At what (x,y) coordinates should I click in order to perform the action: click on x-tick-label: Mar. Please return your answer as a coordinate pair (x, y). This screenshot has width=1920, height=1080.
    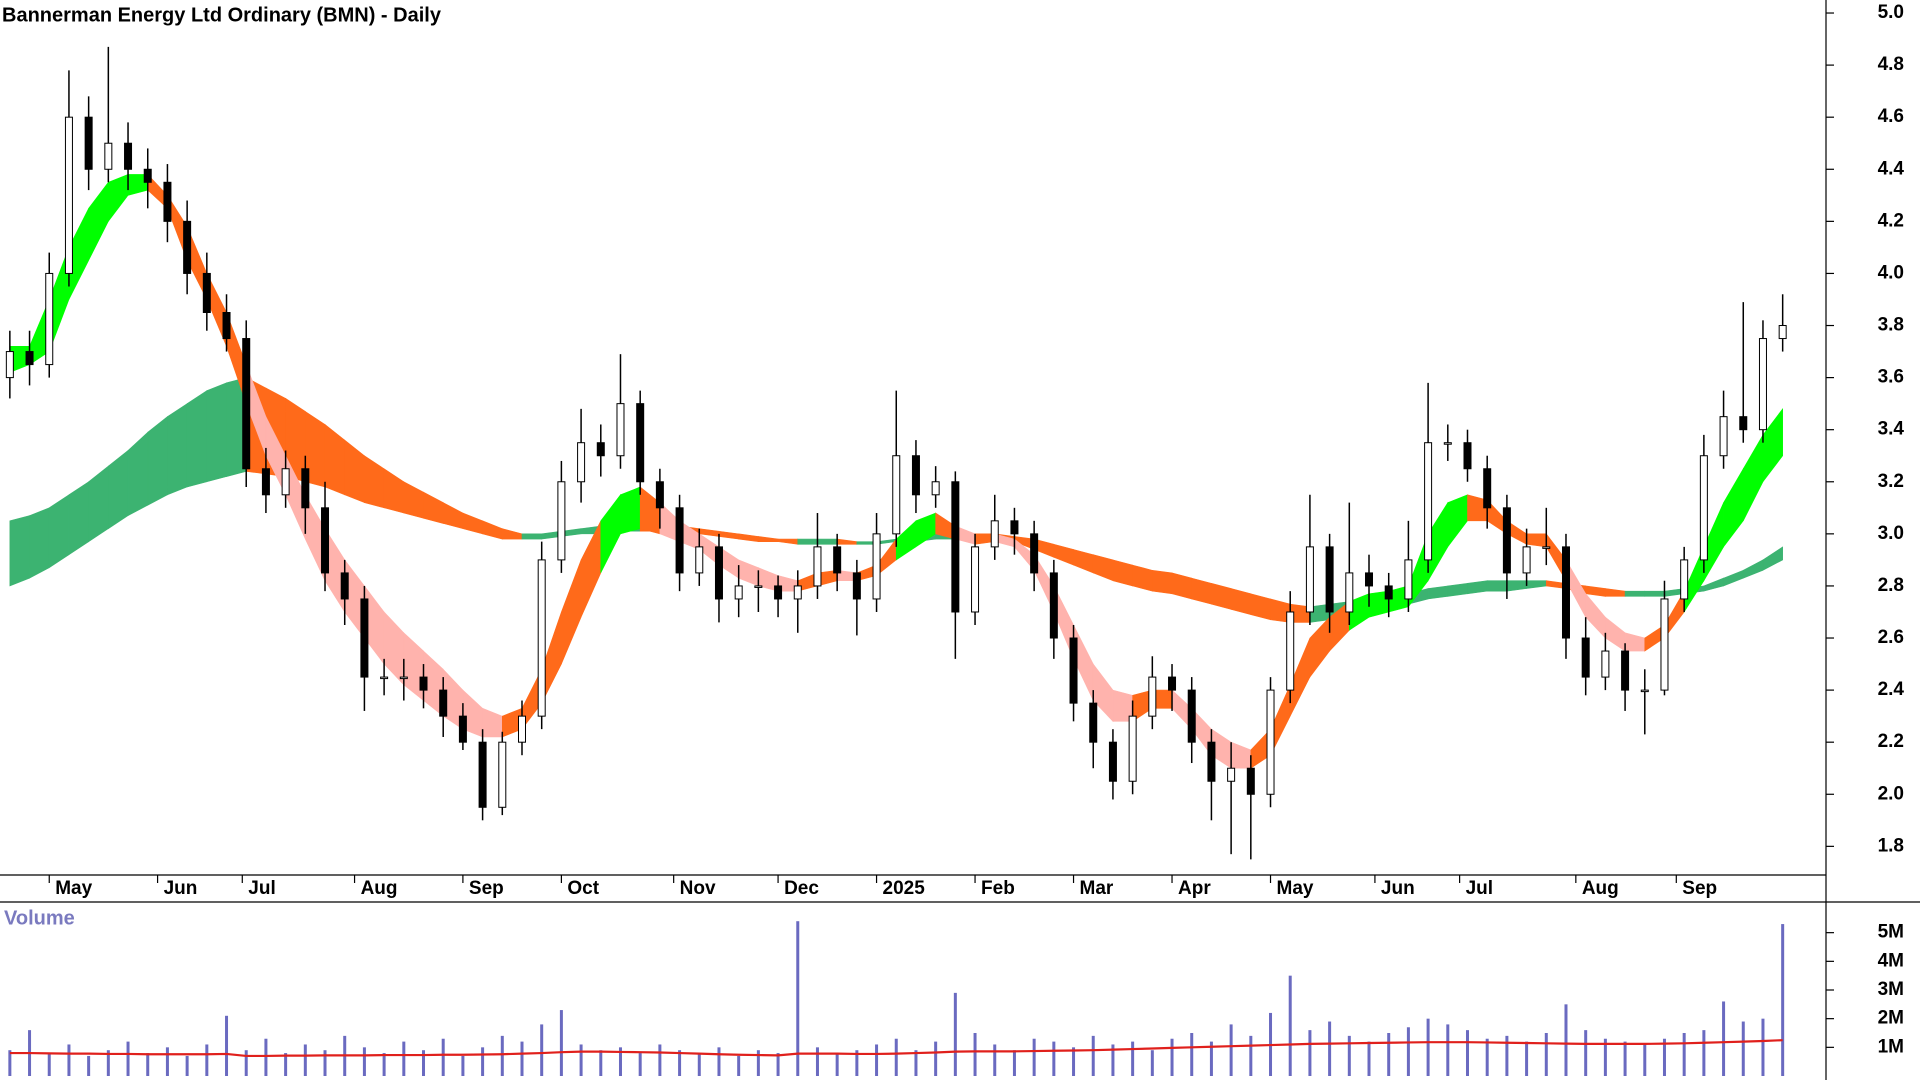
    Looking at the image, I should click on (1097, 888).